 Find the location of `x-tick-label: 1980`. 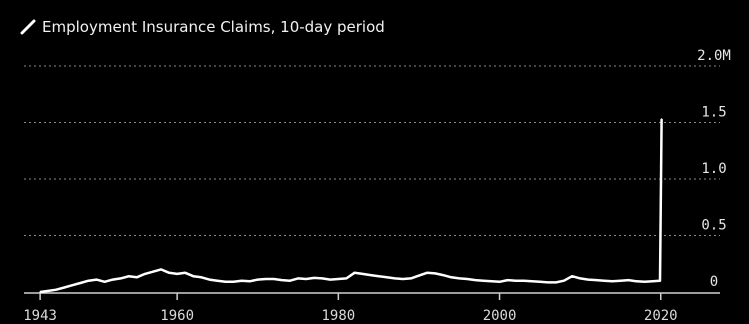

x-tick-label: 1980 is located at coordinates (338, 316).